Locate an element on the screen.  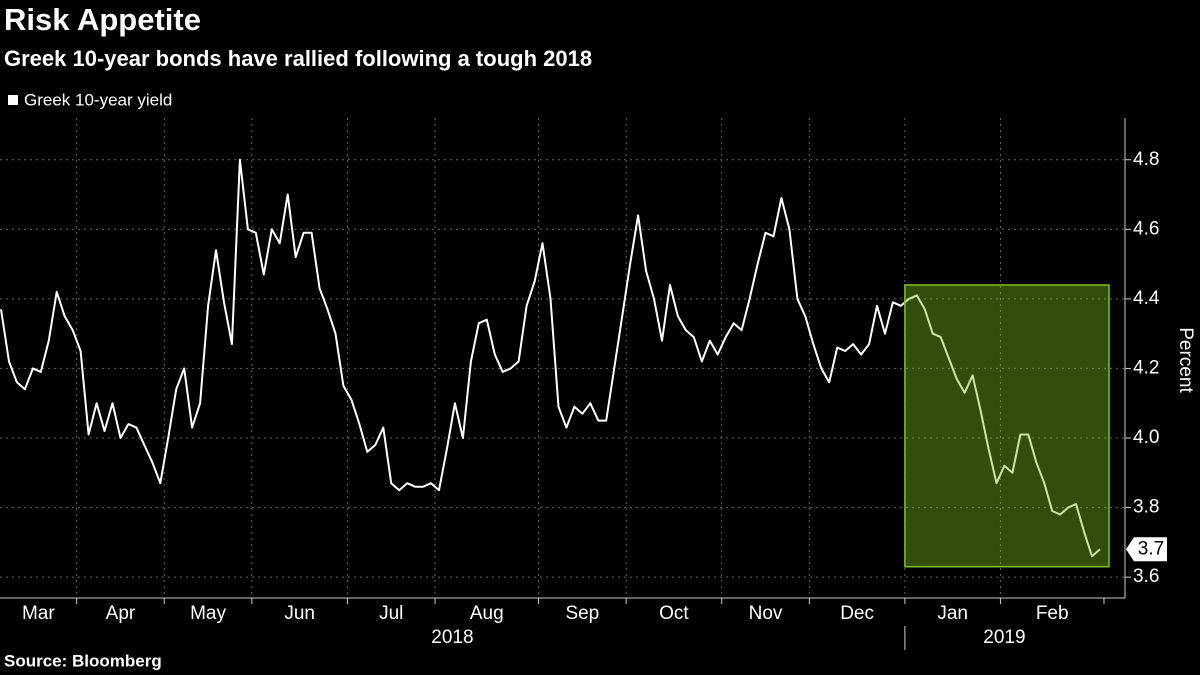
x-tick-label: Jul is located at coordinates (391, 613).